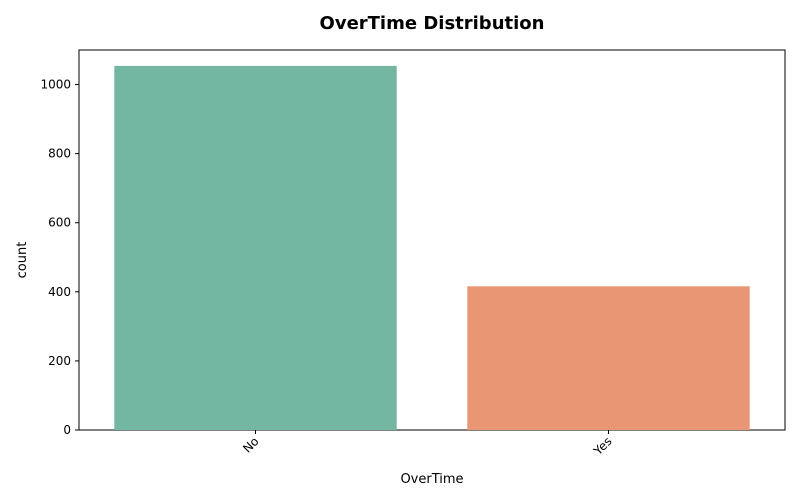 The width and height of the screenshot is (800, 500). Describe the element at coordinates (608, 358) in the screenshot. I see `bar-yes` at that location.